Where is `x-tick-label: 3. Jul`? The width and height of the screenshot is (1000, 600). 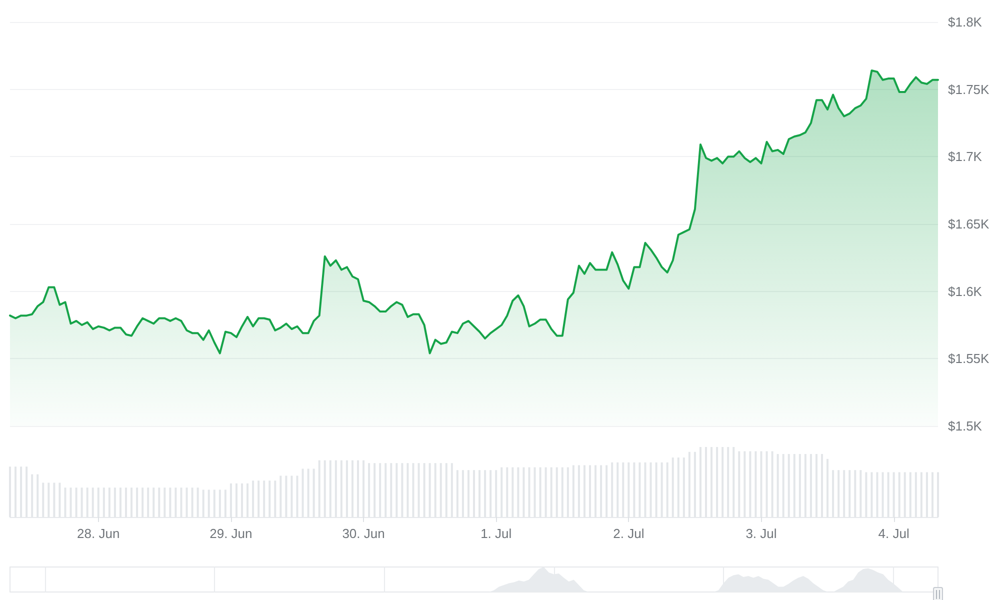
x-tick-label: 3. Jul is located at coordinates (761, 533).